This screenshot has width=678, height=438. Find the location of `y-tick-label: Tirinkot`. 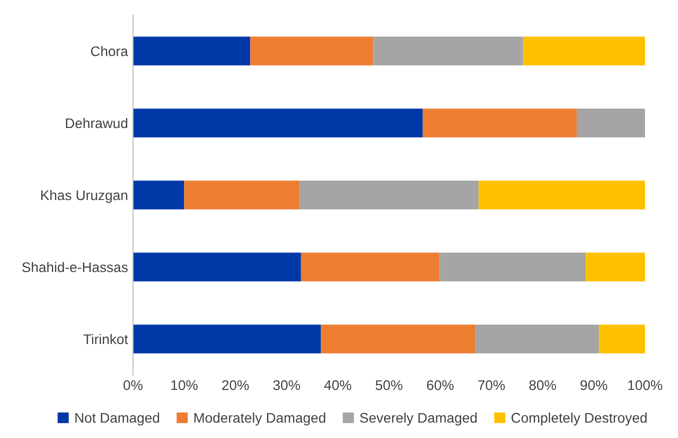

y-tick-label: Tirinkot is located at coordinates (105, 339).